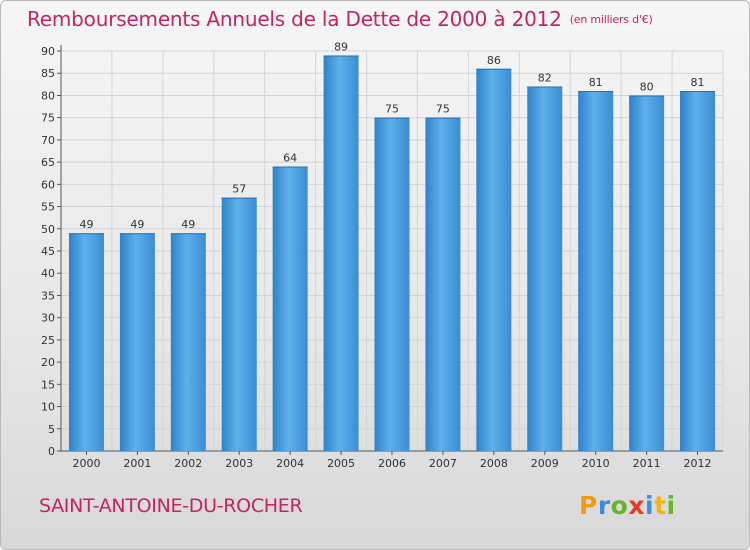  I want to click on x-tick-label: 2005, so click(341, 463).